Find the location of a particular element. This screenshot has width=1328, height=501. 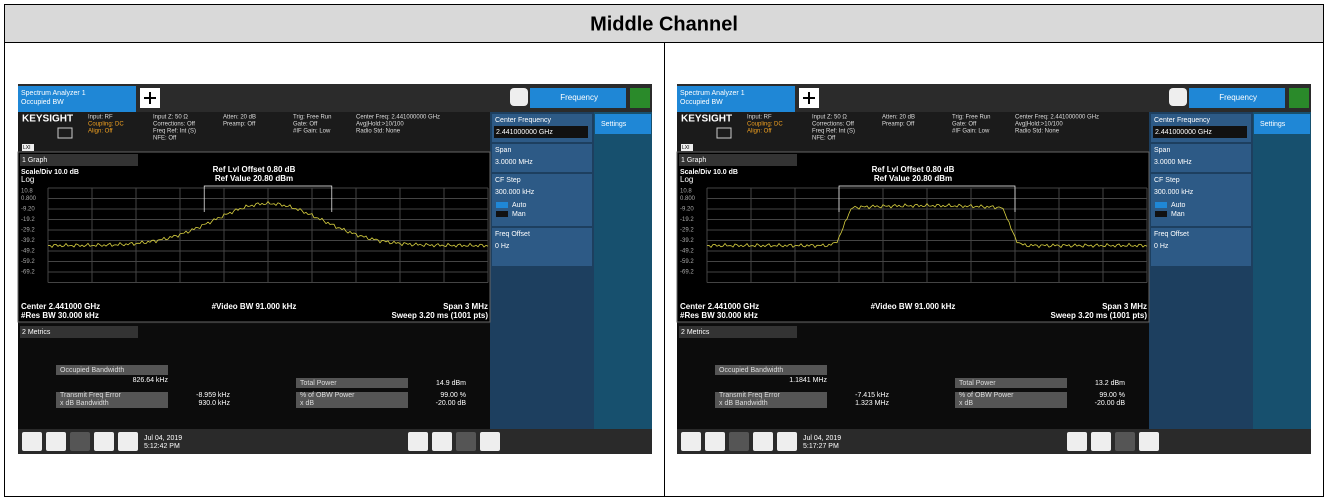

scale-label: Scale/Div 10.0 dB is located at coordinates (50, 172).